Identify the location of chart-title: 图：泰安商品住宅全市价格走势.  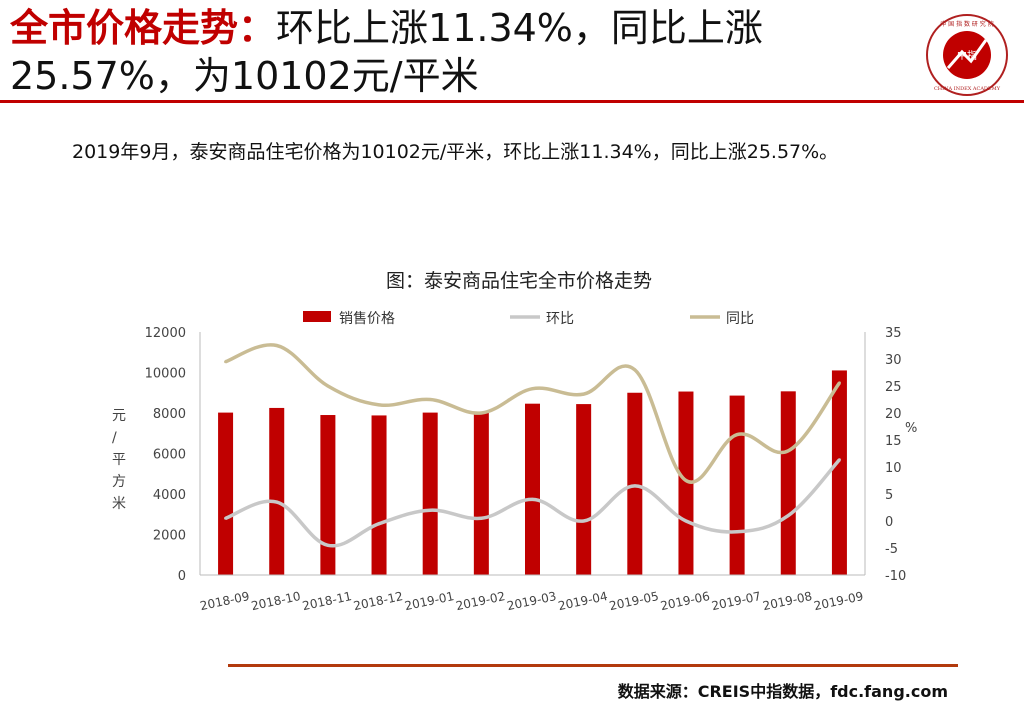
(519, 281).